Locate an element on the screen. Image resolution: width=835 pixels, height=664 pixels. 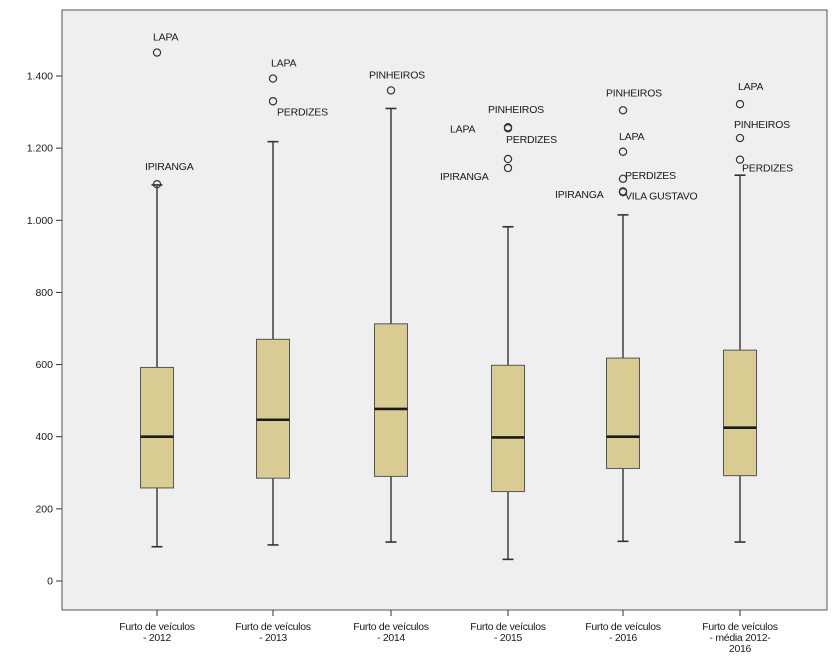
x-tick-label: - 2015 is located at coordinates (508, 638).